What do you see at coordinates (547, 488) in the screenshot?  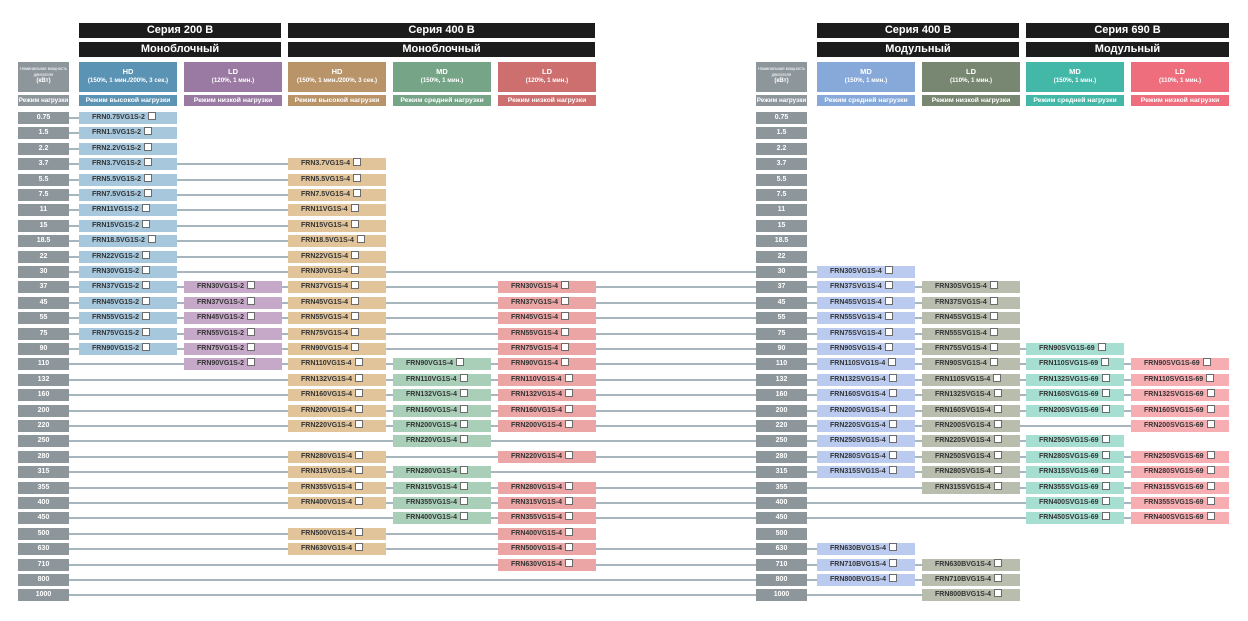 I see `model-cell: FRN280VG1S-4` at bounding box center [547, 488].